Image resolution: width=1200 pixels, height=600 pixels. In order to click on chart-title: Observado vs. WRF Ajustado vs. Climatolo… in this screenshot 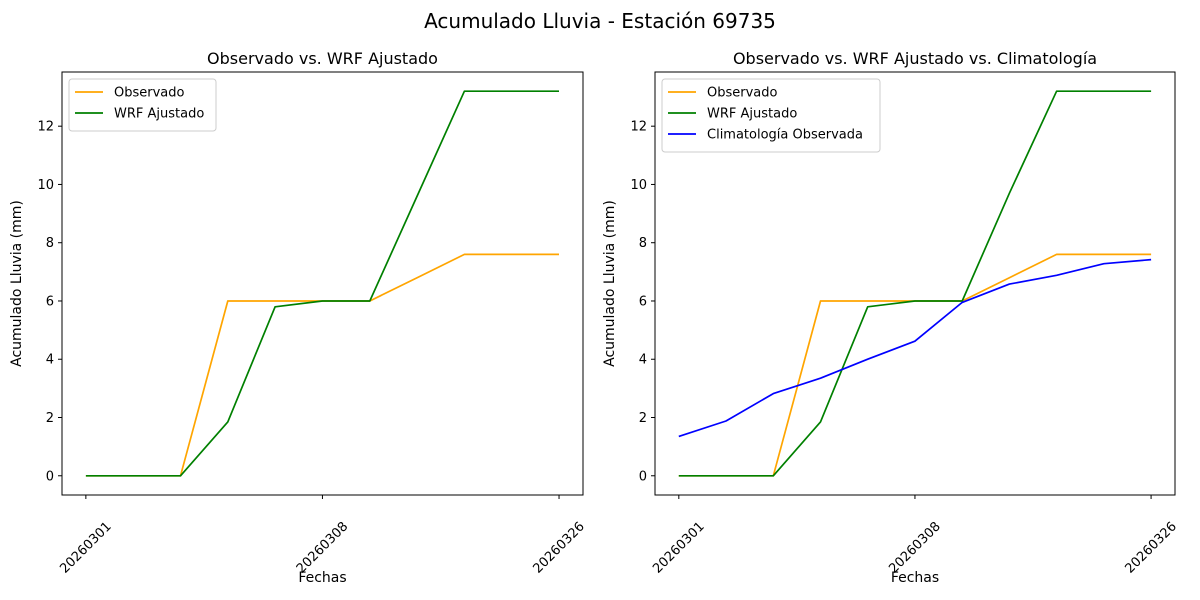, I will do `click(915, 58)`.